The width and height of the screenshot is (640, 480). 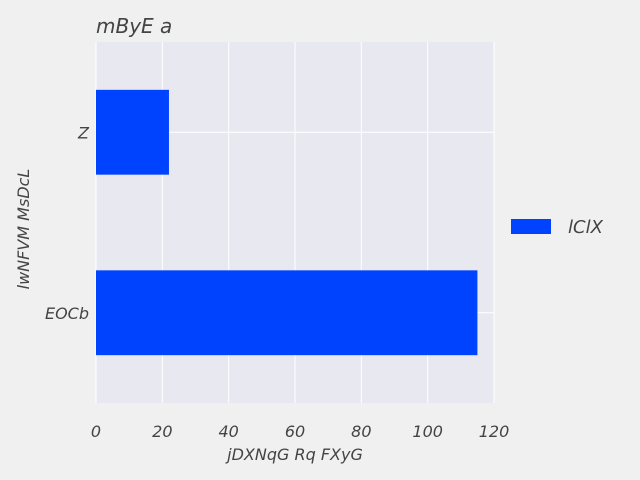 What do you see at coordinates (83, 132) in the screenshot?
I see `y-tick-label: Z` at bounding box center [83, 132].